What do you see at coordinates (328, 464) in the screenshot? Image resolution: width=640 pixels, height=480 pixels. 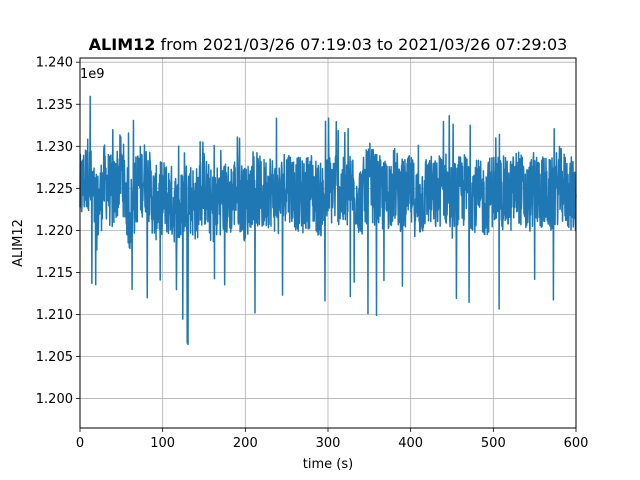 I see `x-axis-label: time (s)` at bounding box center [328, 464].